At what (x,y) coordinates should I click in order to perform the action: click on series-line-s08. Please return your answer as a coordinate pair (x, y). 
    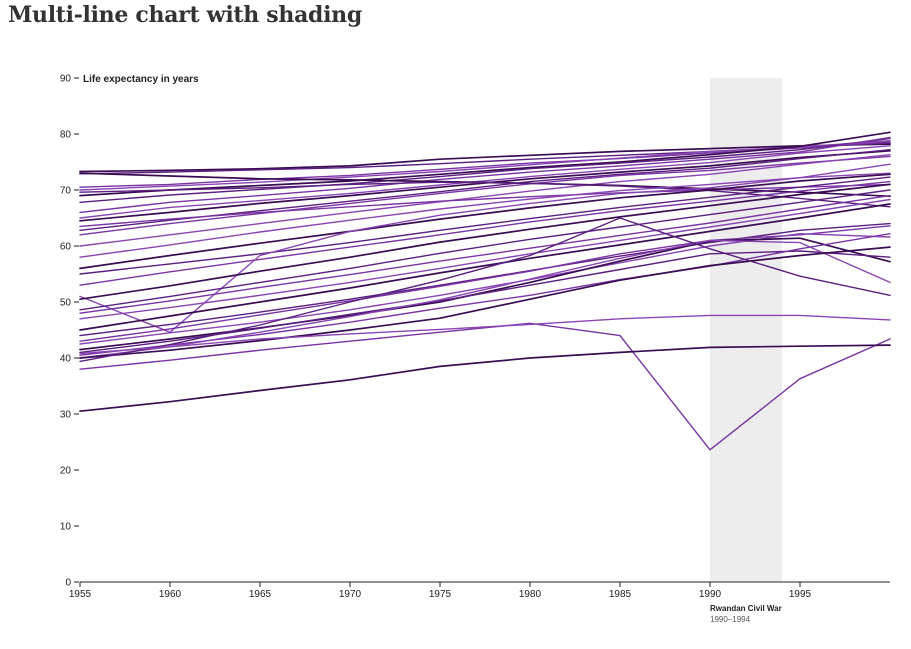
    Looking at the image, I should click on (485, 182).